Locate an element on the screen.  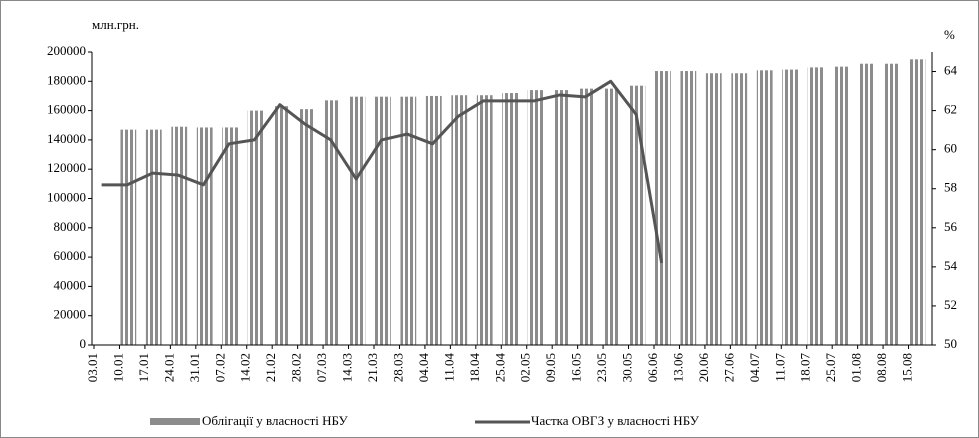
x-tick-label: 21.02 is located at coordinates (270, 367).